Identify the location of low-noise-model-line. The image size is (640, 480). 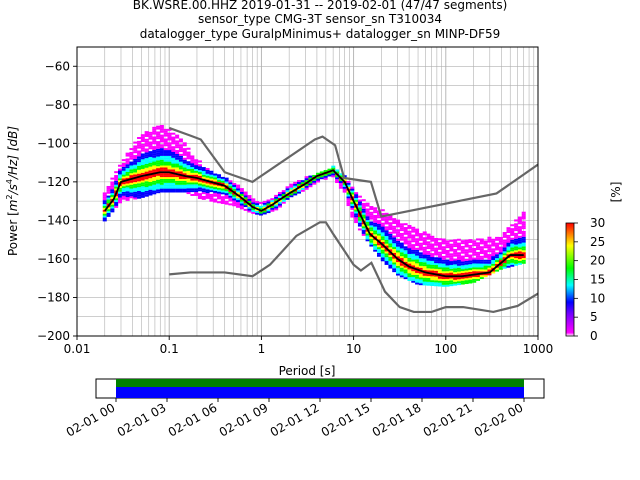
(353, 267).